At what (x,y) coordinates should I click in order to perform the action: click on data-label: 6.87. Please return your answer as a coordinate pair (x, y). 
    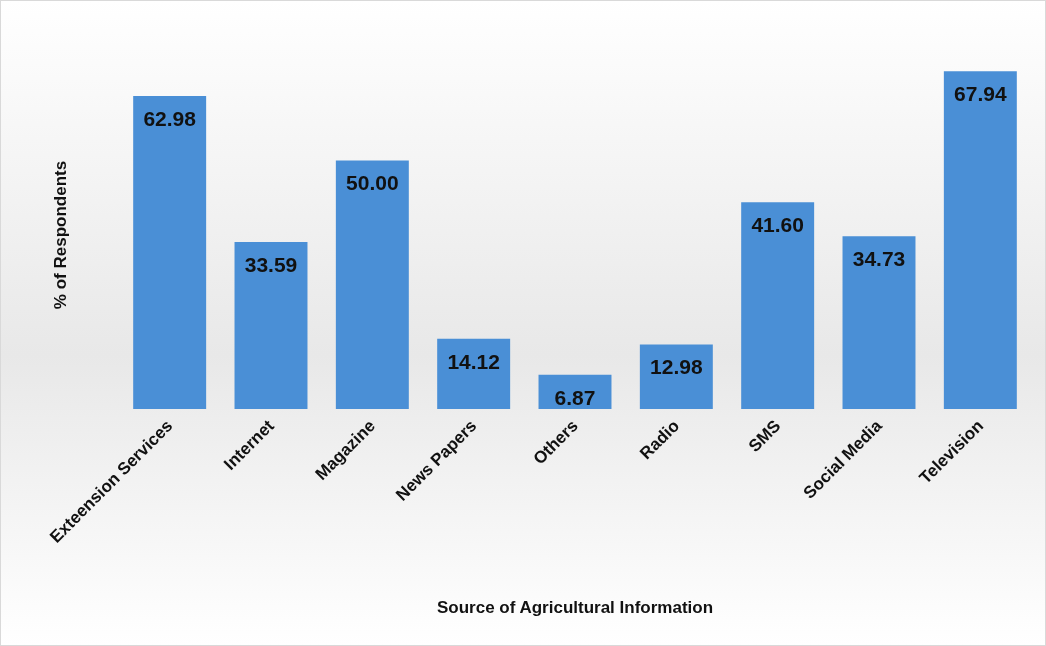
    Looking at the image, I should click on (575, 397).